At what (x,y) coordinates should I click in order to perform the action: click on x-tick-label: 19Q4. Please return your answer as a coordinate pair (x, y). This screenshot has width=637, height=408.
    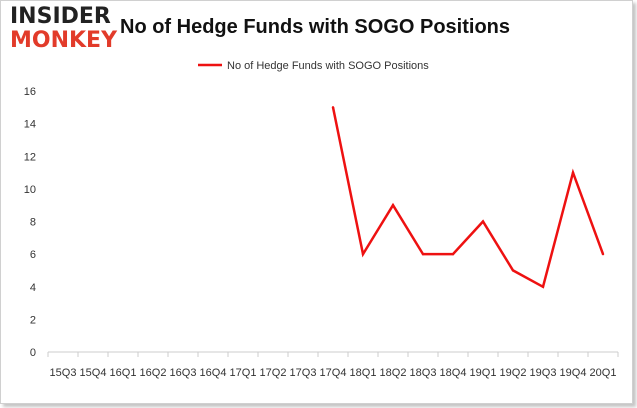
    Looking at the image, I should click on (573, 373).